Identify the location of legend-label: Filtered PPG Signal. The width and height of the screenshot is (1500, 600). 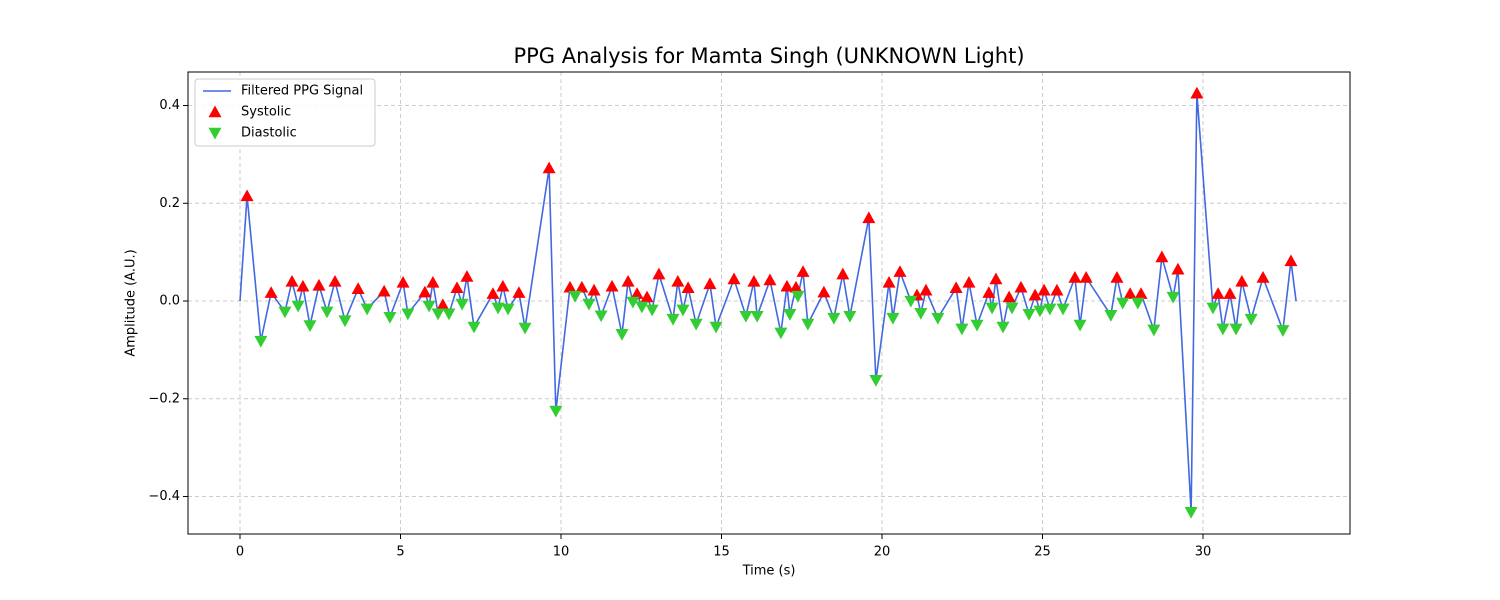
(302, 91).